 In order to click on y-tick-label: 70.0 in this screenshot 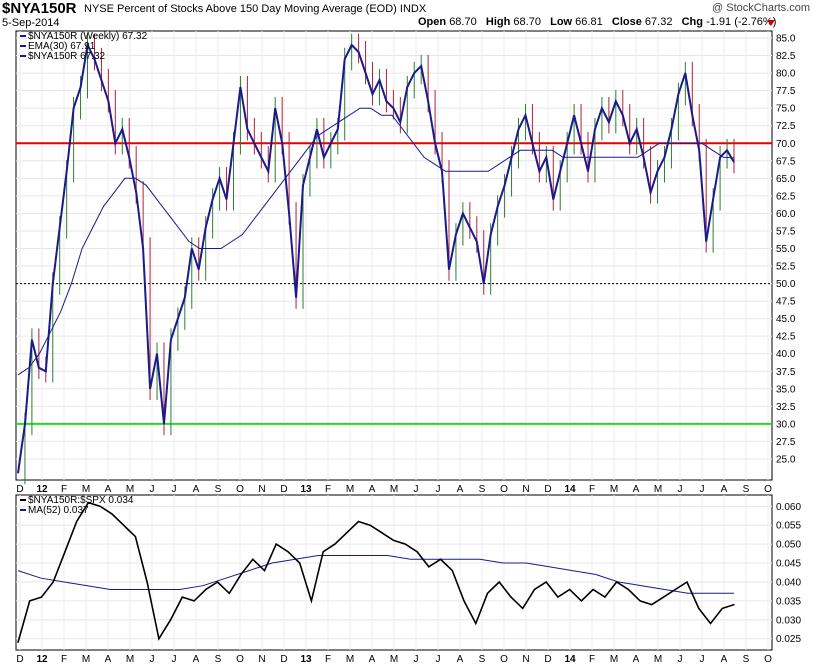, I will do `click(786, 144)`.